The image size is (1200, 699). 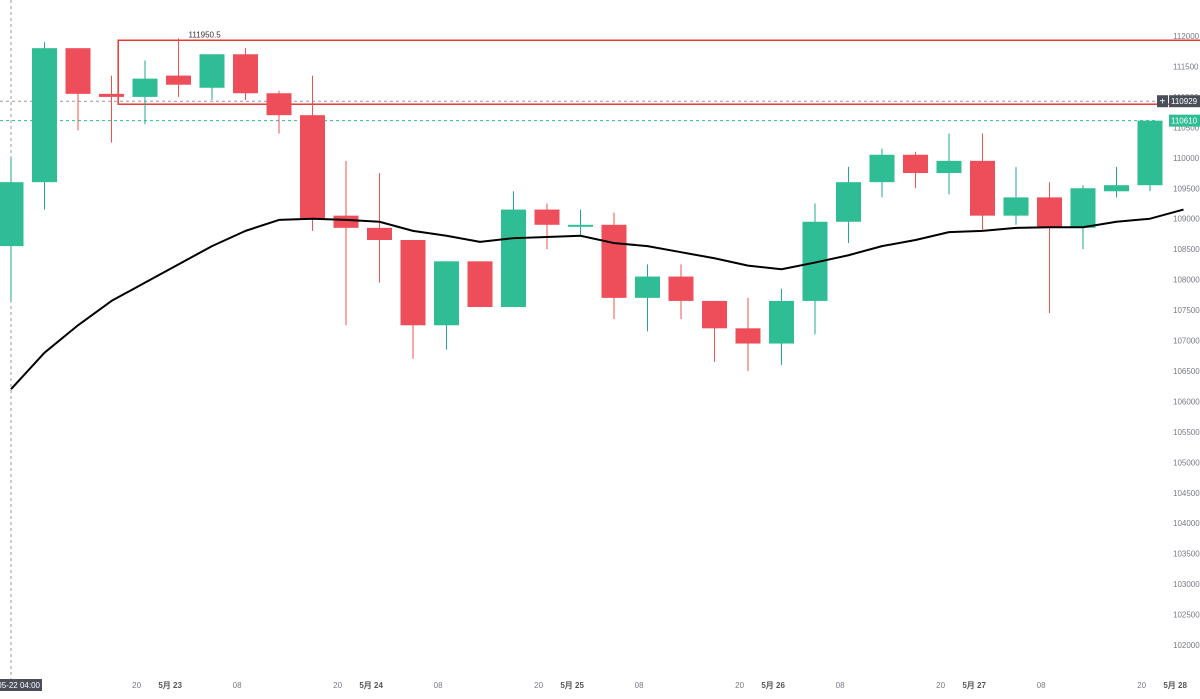 What do you see at coordinates (1186, 462) in the screenshot?
I see `y-tick-label: 105000` at bounding box center [1186, 462].